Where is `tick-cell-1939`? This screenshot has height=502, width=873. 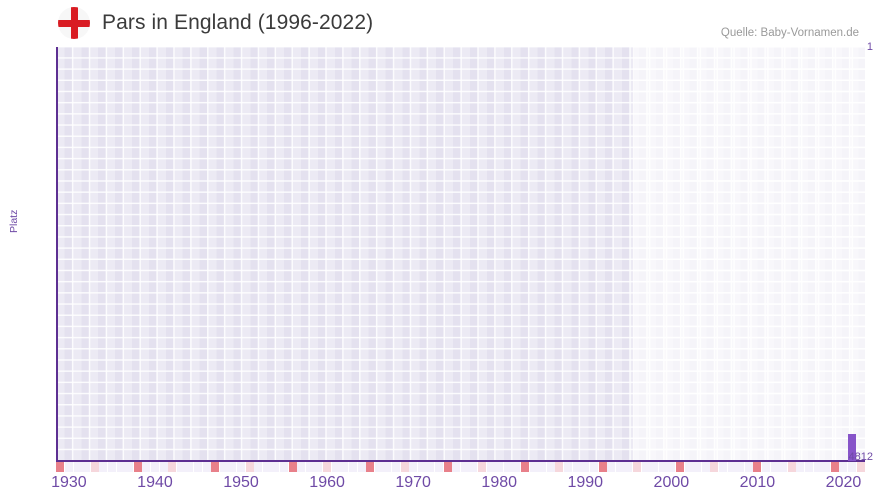 tick-cell-1939 is located at coordinates (146, 467).